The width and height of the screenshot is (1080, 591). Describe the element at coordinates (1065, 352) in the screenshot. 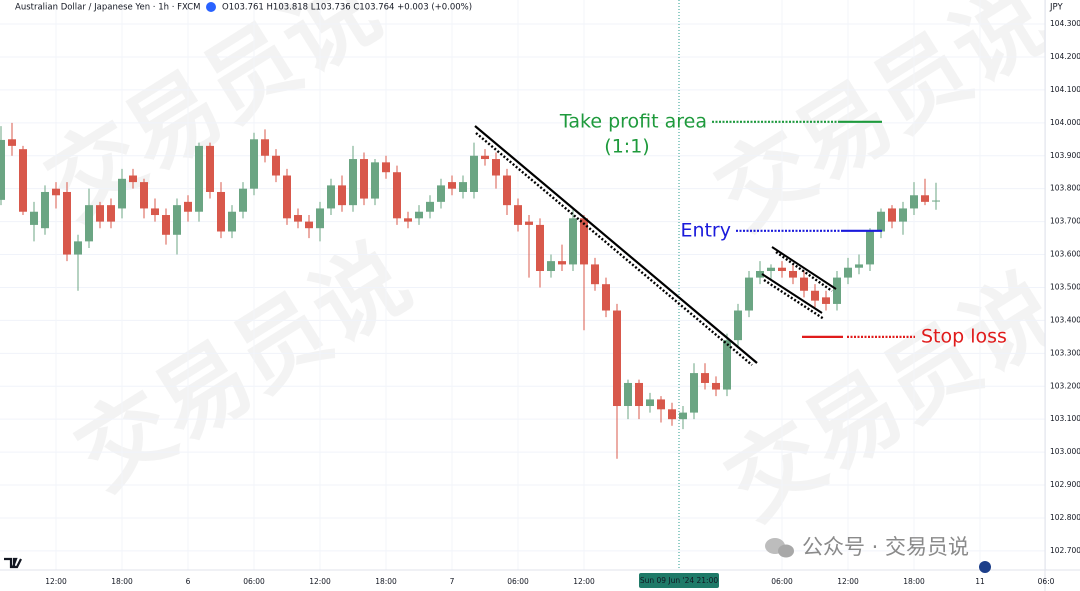

I see `y-tick-label: 103.300` at that location.